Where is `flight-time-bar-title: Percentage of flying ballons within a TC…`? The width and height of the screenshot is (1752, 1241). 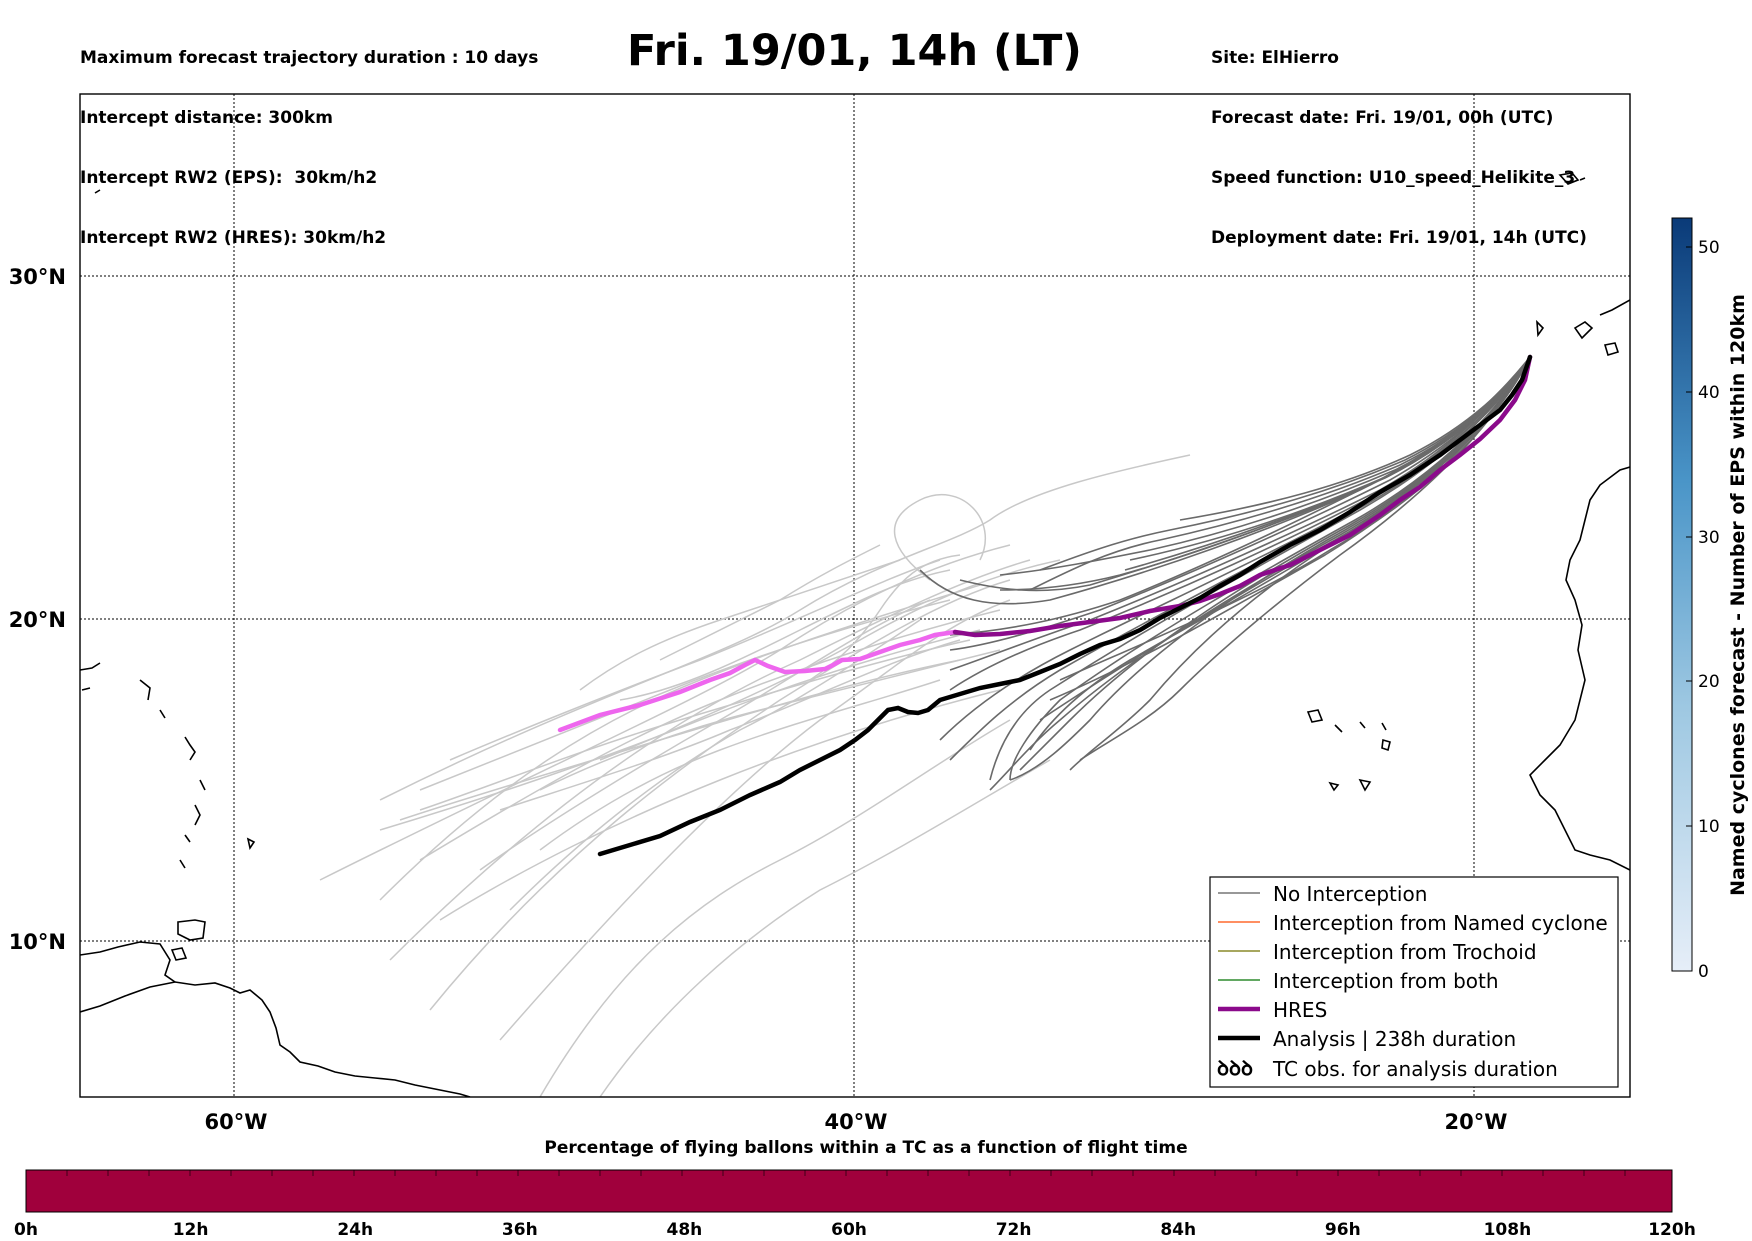 flight-time-bar-title: Percentage of flying ballons within a TC… is located at coordinates (866, 1148).